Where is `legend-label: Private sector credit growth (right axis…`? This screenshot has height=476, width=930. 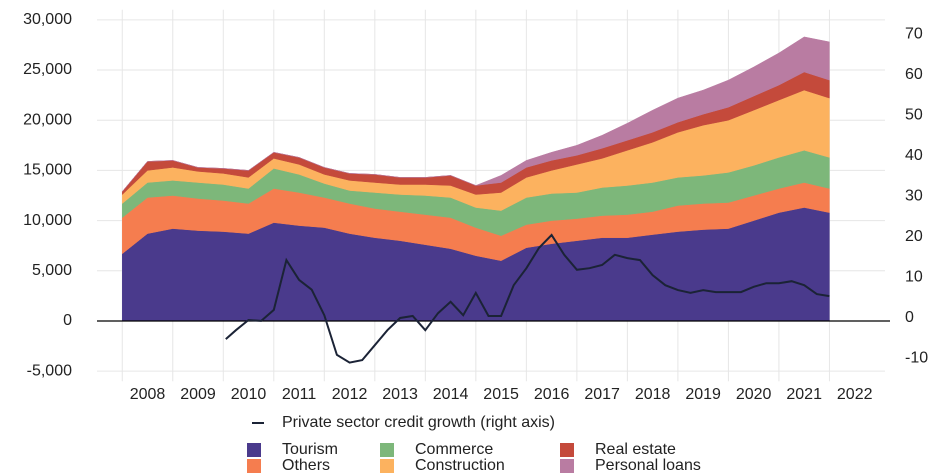 legend-label: Private sector credit growth (right axis… is located at coordinates (418, 422).